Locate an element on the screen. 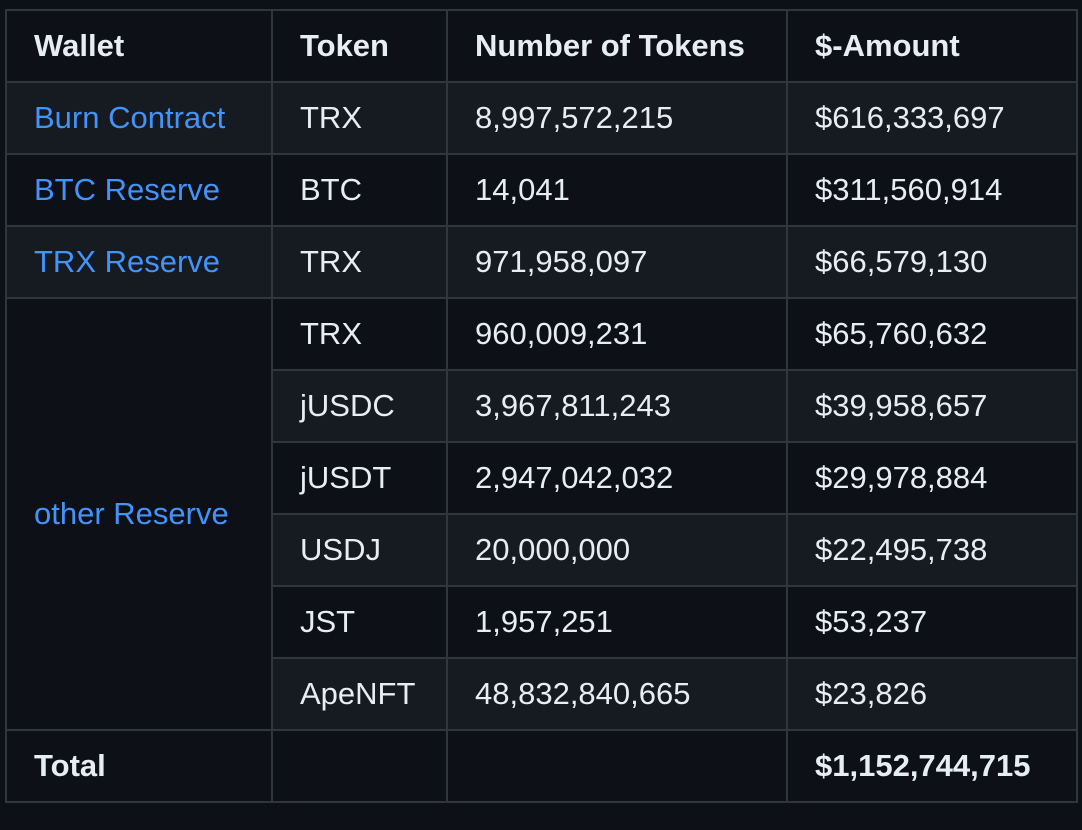 The image size is (1082, 830). tokens-cell: 1,957,251 is located at coordinates (617, 622).